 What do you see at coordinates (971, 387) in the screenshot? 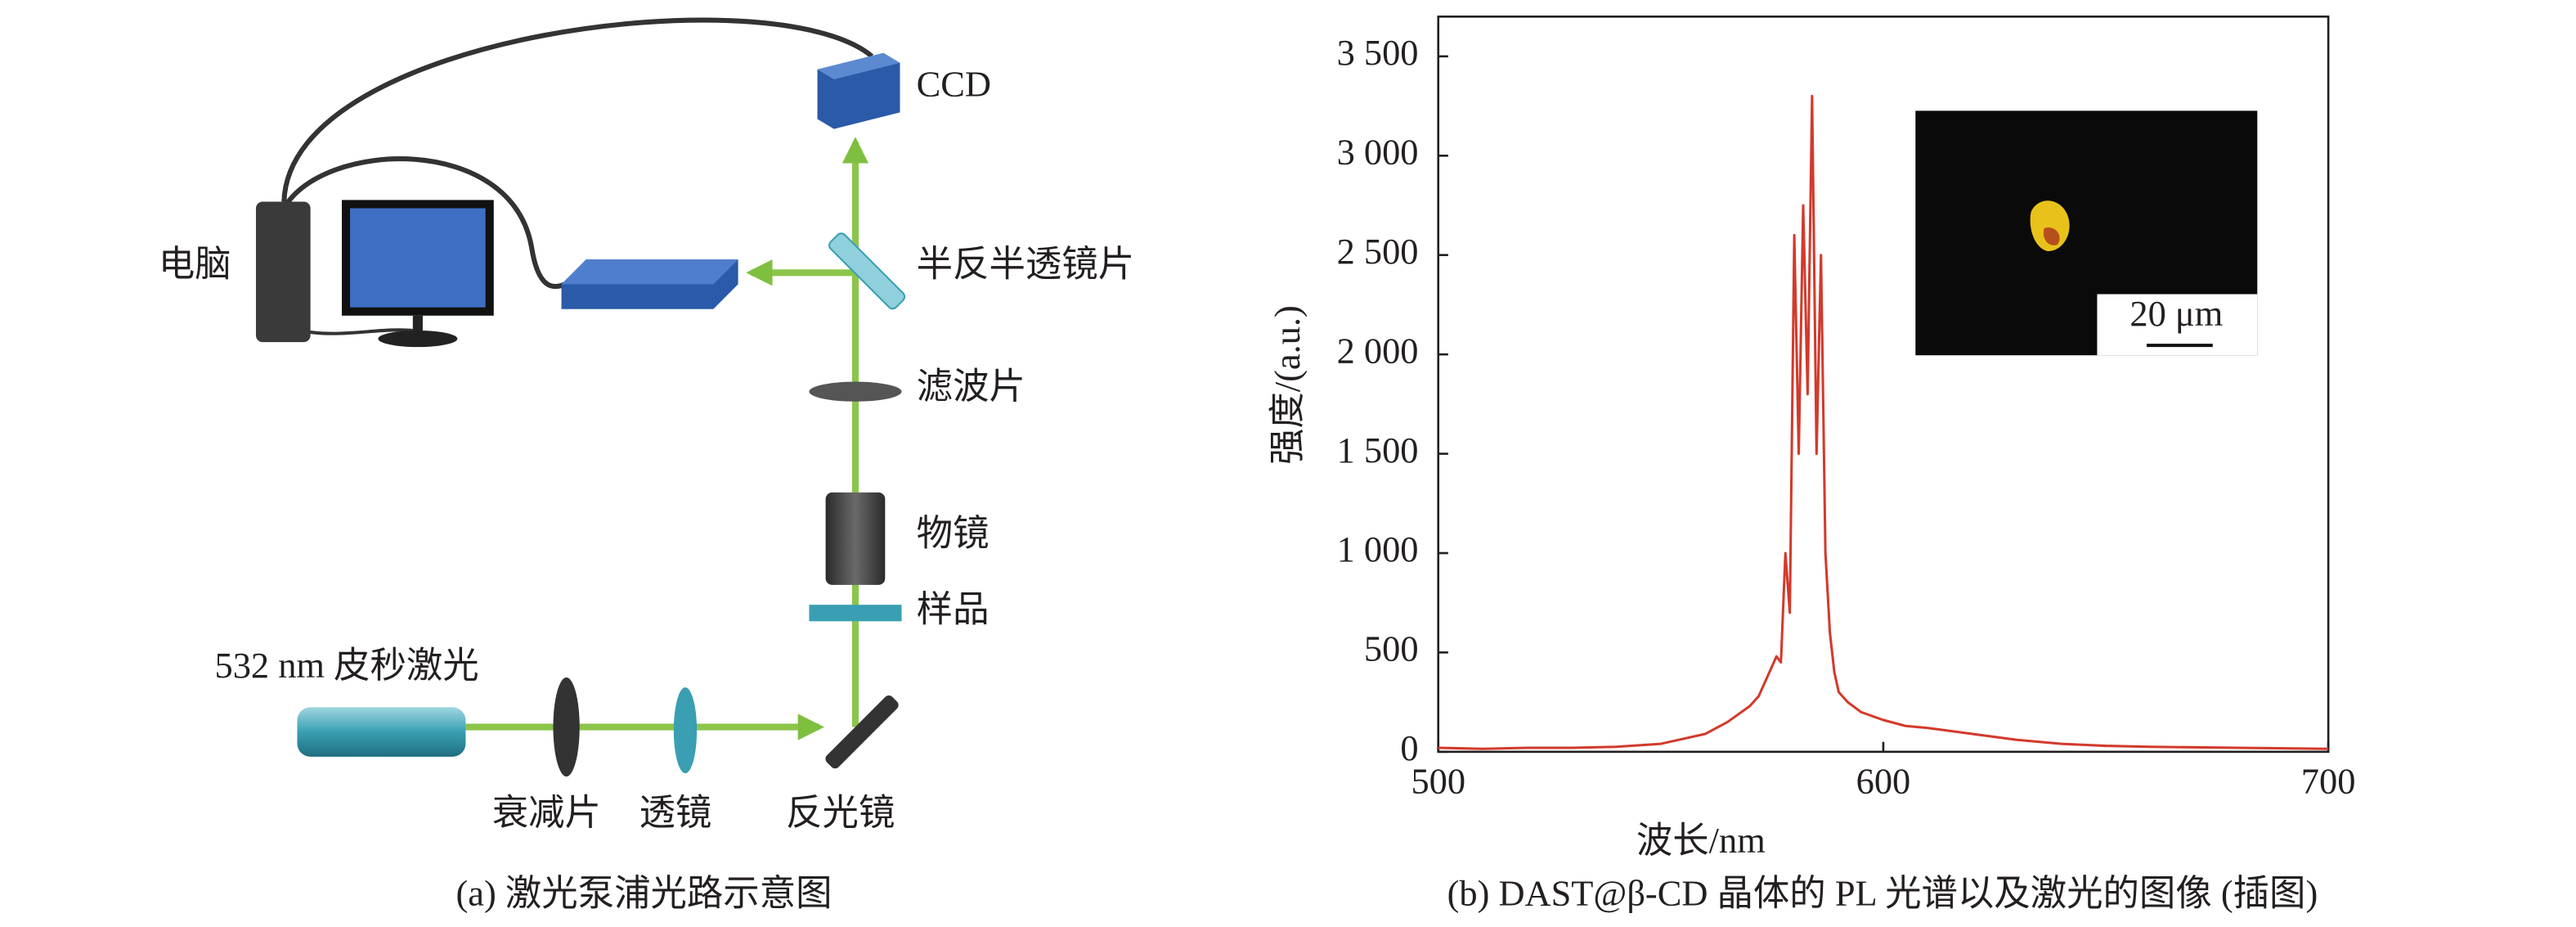
I see `label: 滤波片` at bounding box center [971, 387].